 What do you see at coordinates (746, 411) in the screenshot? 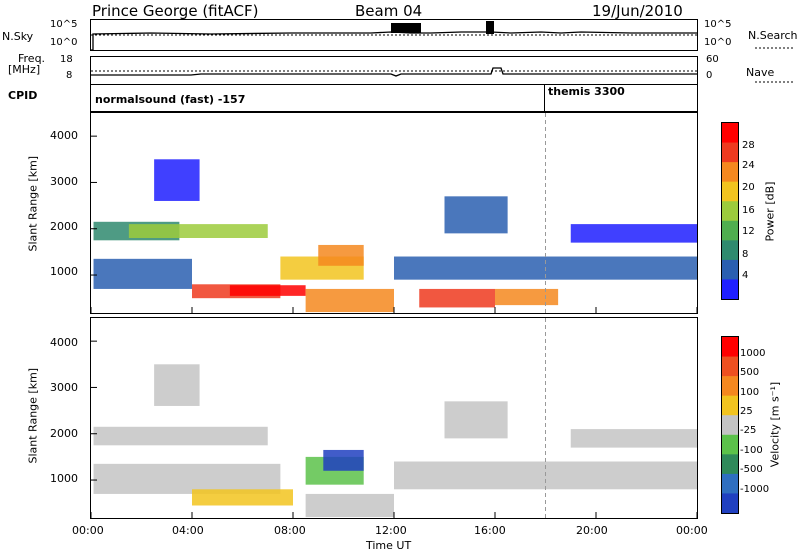
I see `velocity-cbar-tick-25: 25` at bounding box center [746, 411].